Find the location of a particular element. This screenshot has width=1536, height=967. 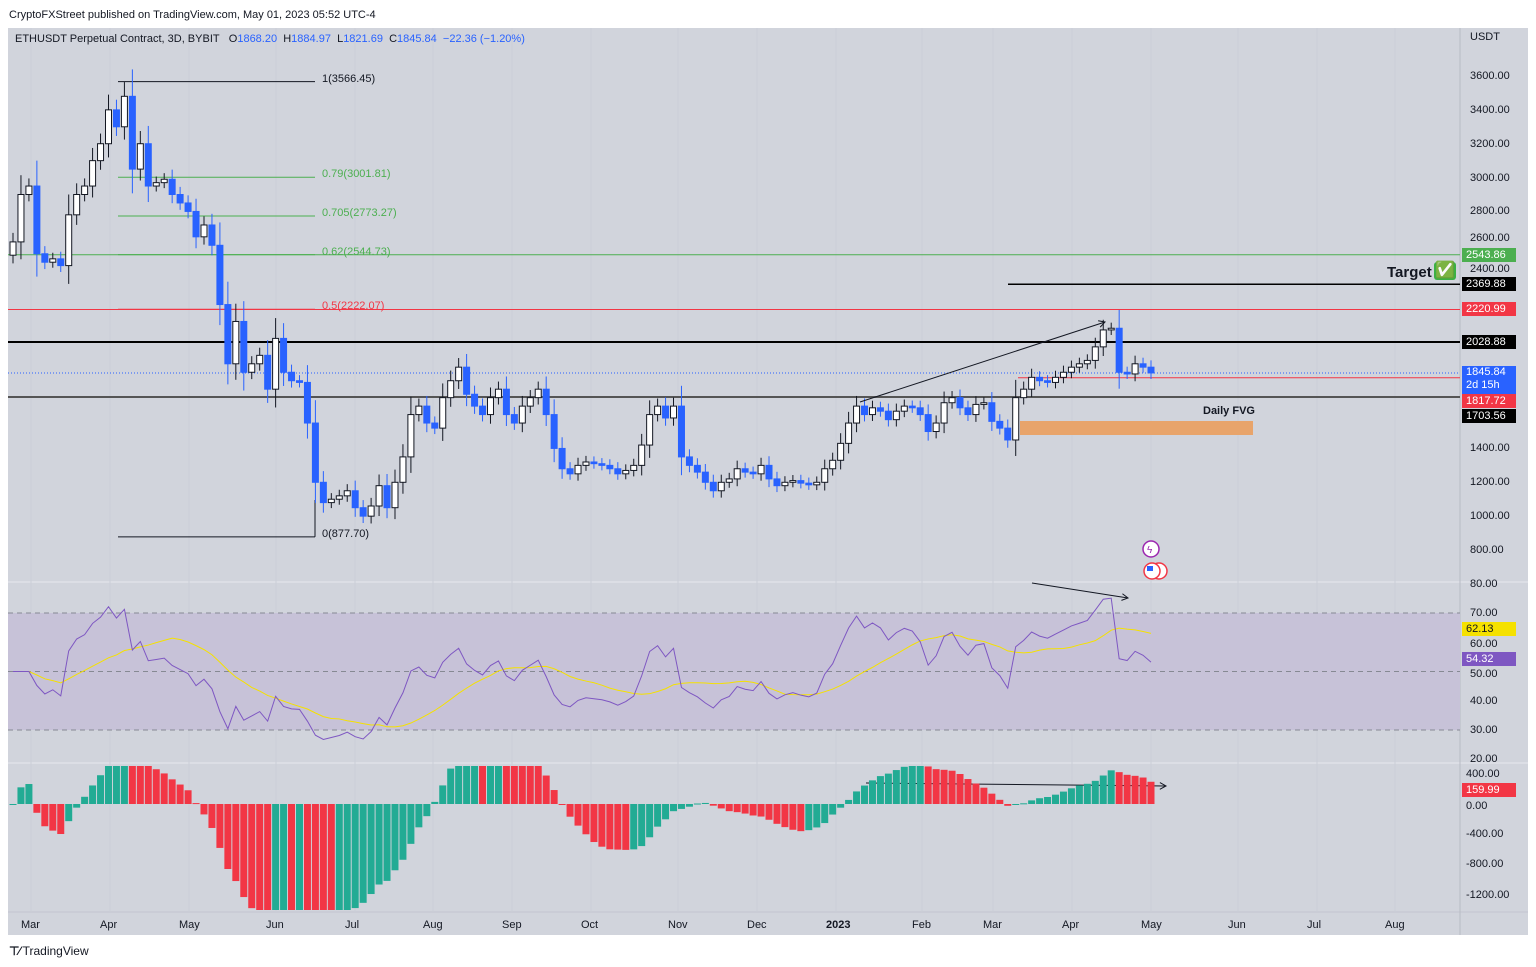

symbol-name: ETHUSDT Perpetual Contract, 3D, BYBIT is located at coordinates (117, 39).